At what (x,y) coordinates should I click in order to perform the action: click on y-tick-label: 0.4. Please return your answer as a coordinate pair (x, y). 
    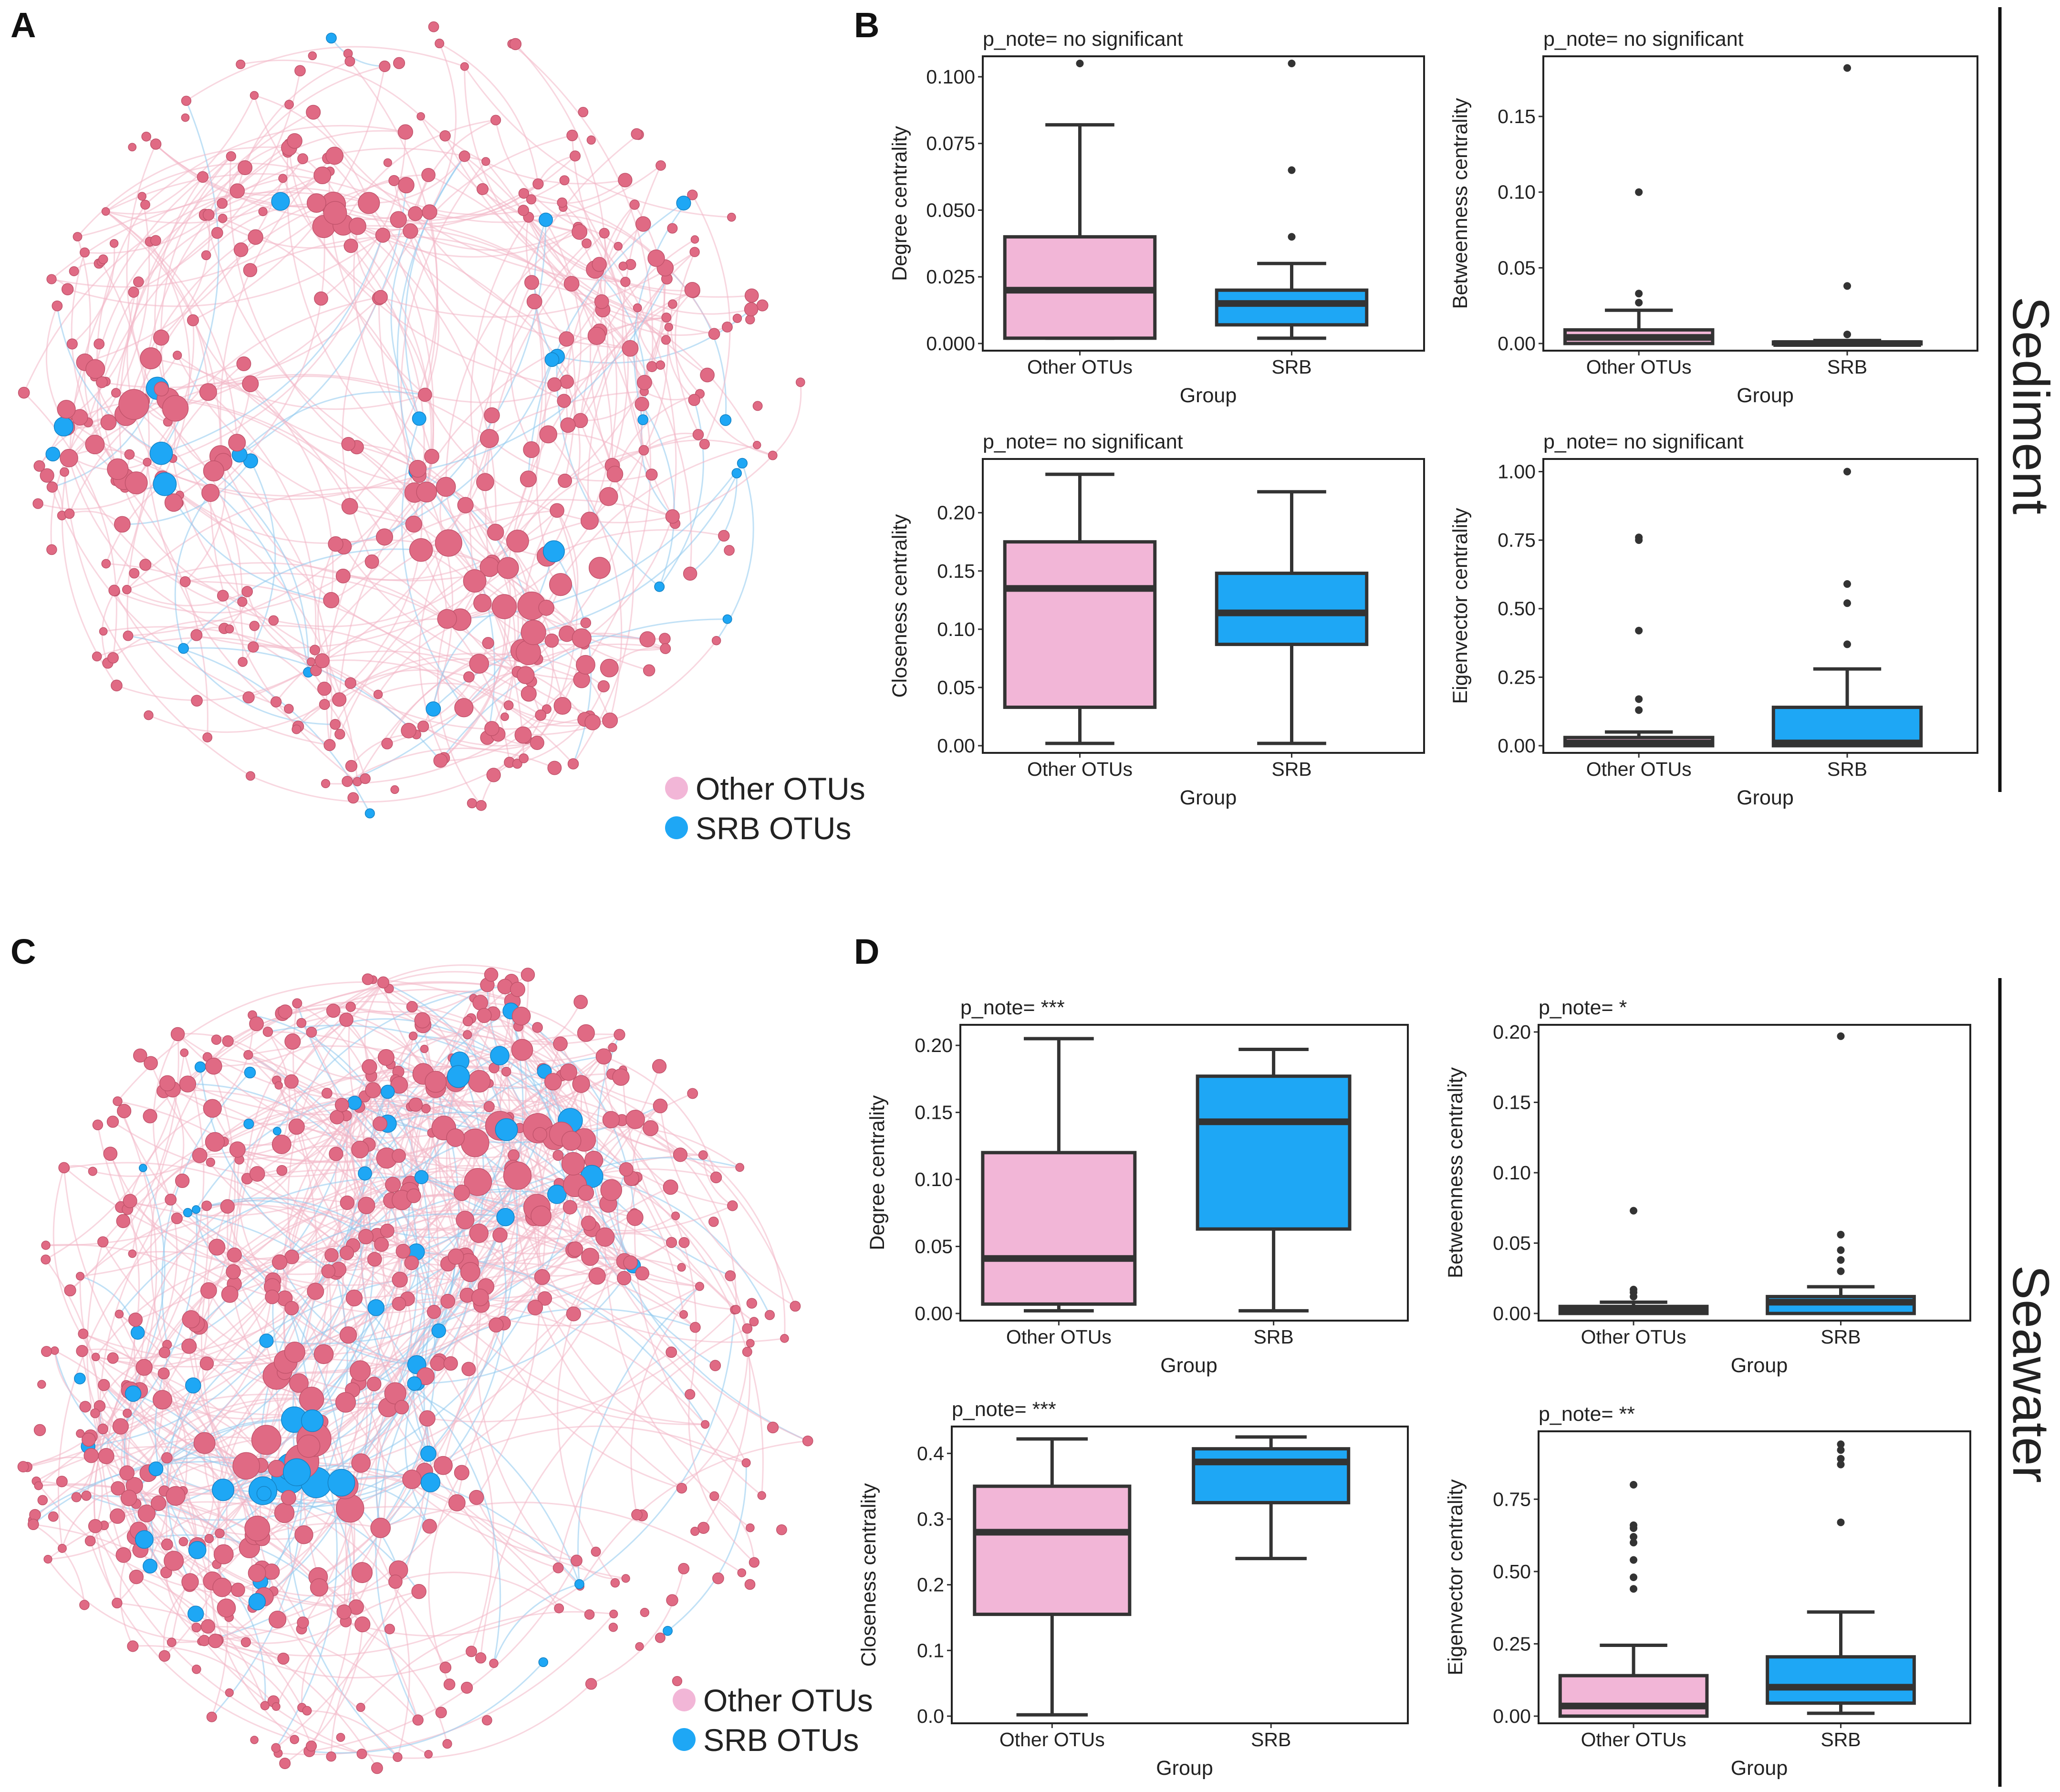
    Looking at the image, I should click on (930, 1453).